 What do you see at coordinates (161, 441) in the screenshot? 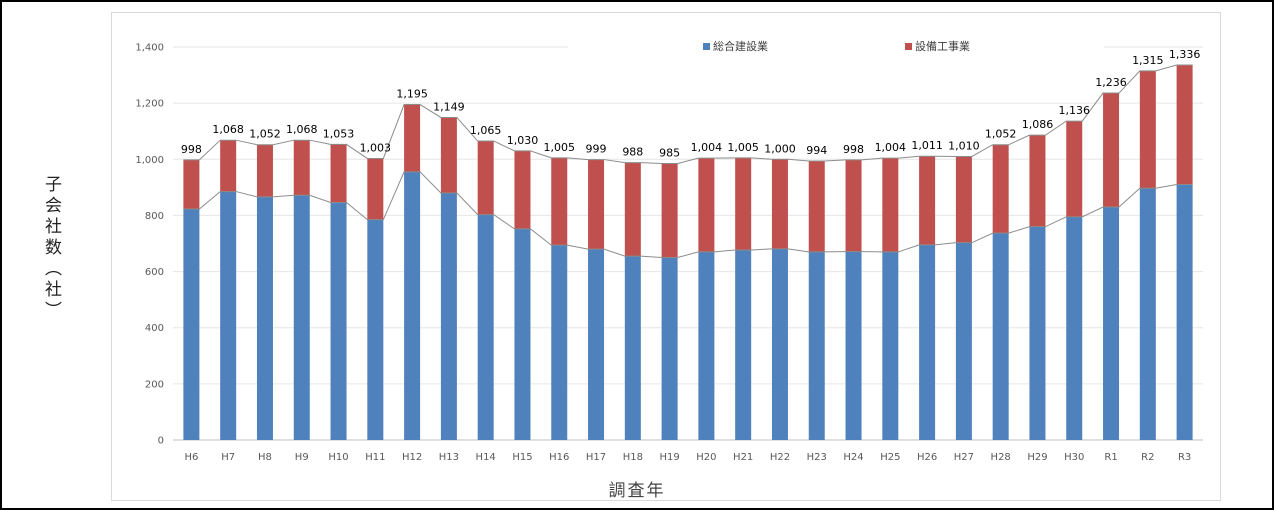
I see `y-tick-label: 0` at bounding box center [161, 441].